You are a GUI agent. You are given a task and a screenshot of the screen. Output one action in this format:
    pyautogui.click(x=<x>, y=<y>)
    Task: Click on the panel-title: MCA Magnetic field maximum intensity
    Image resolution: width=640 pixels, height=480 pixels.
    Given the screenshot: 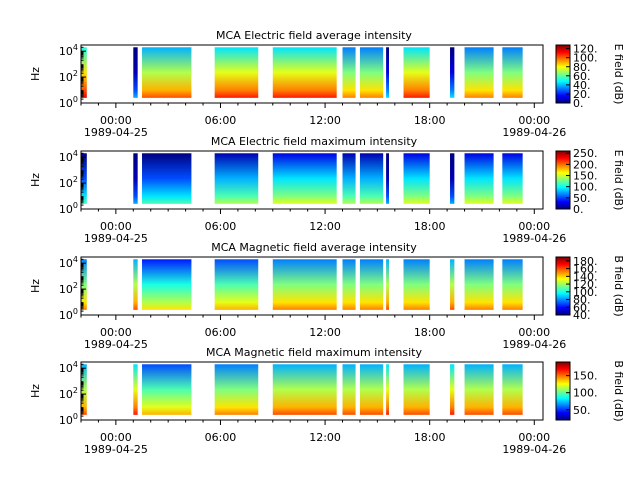 What is the action you would take?
    pyautogui.click(x=314, y=352)
    